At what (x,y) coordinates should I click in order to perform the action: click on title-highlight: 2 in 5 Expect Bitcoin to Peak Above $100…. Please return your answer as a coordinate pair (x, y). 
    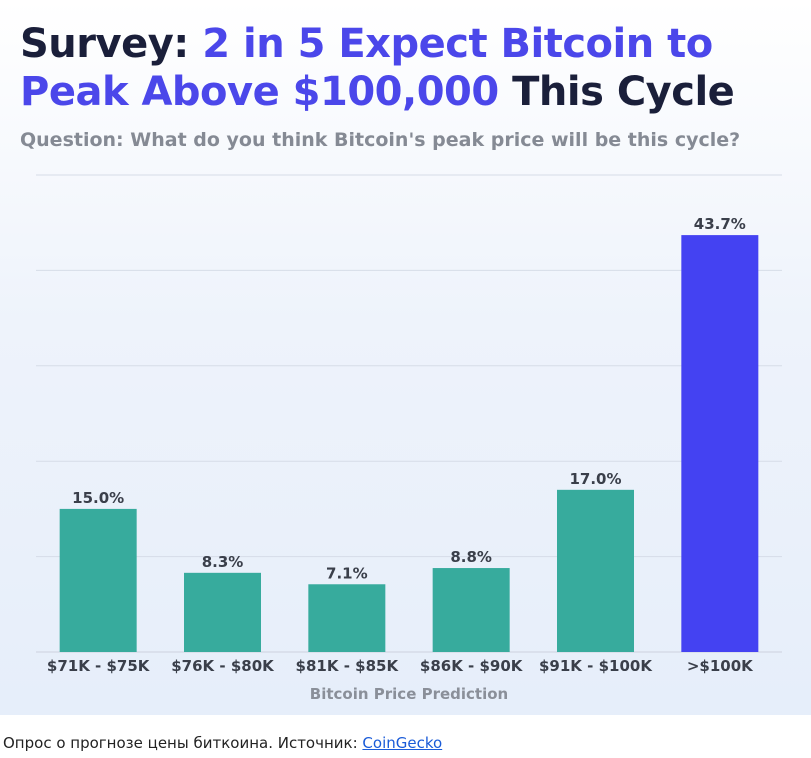
    Looking at the image, I should click on (366, 68).